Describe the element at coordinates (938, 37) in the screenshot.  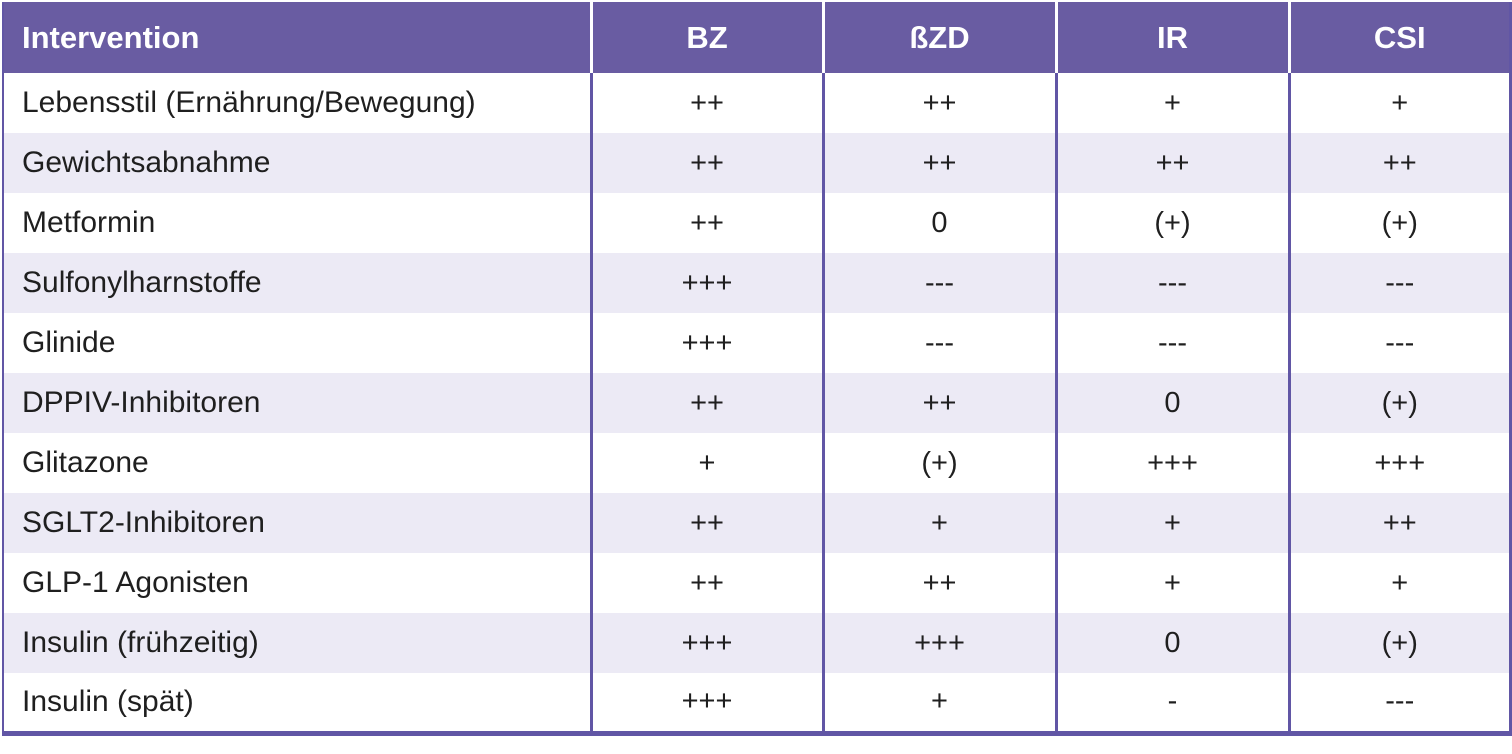
I see `column-header-bzd: ßZD` at that location.